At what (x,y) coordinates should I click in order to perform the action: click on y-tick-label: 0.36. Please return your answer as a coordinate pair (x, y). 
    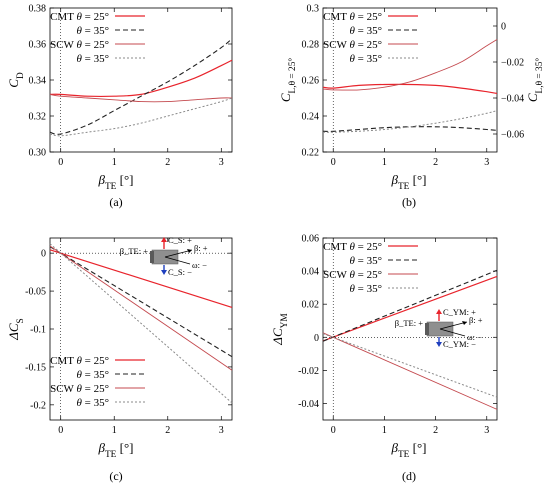
    Looking at the image, I should click on (38, 45).